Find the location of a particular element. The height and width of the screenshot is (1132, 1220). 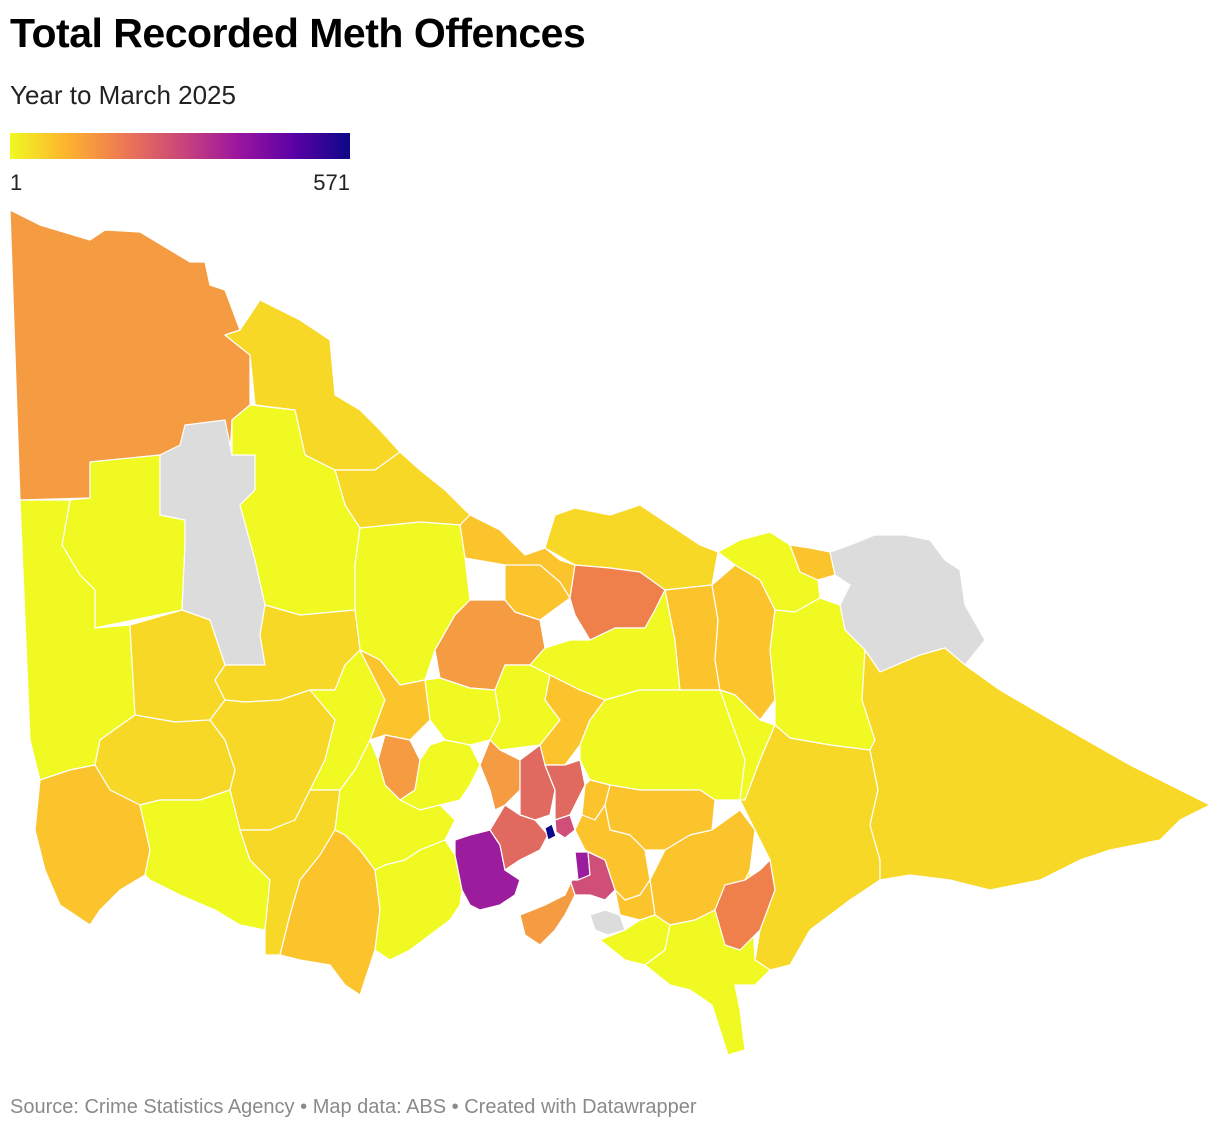

region-hume is located at coordinates (537, 782).